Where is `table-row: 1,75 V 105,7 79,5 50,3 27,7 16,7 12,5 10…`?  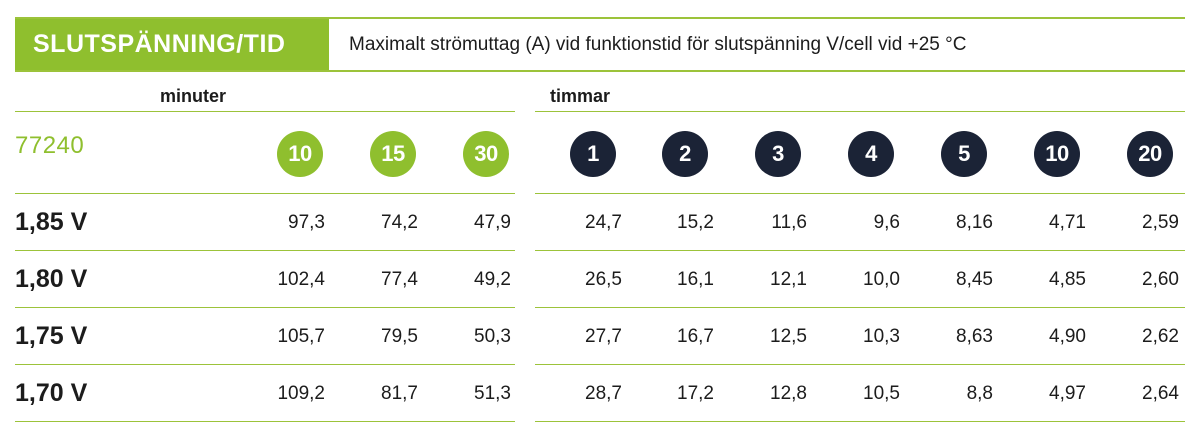
table-row: 1,75 V 105,7 79,5 50,3 27,7 16,7 12,5 10… is located at coordinates (600, 336).